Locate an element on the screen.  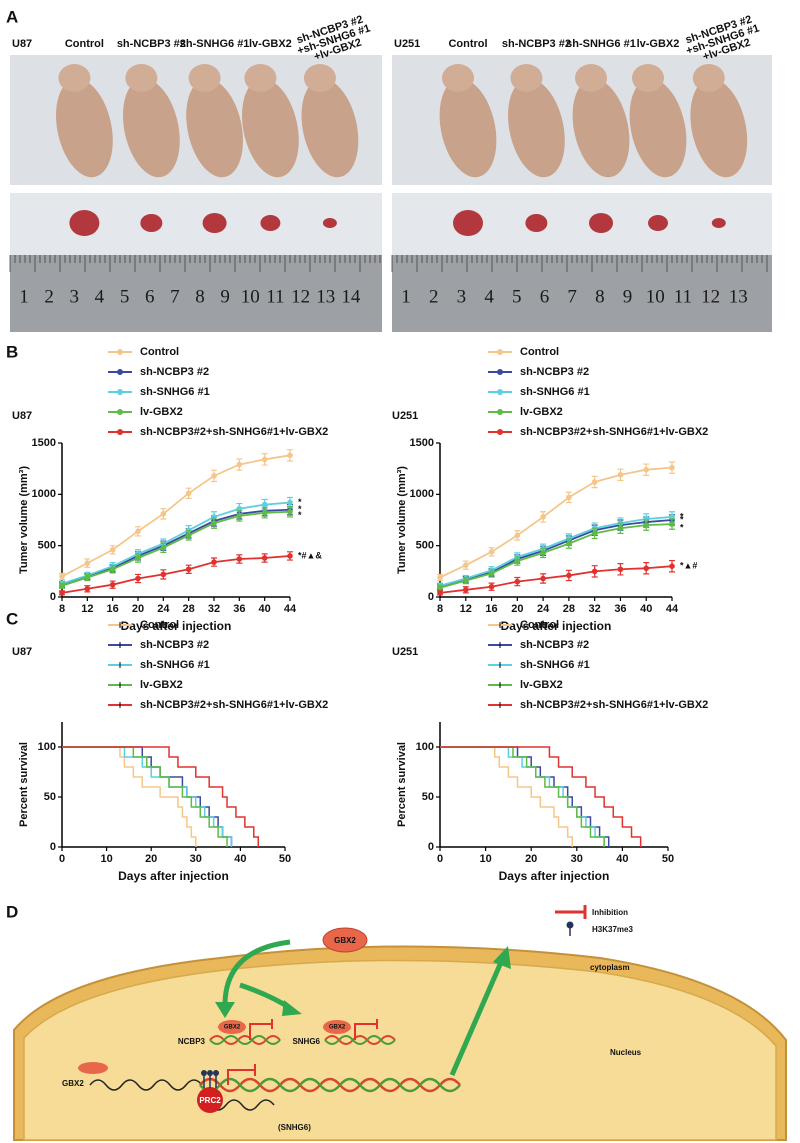
legend-mark-icon is located at coordinates (570, 925).